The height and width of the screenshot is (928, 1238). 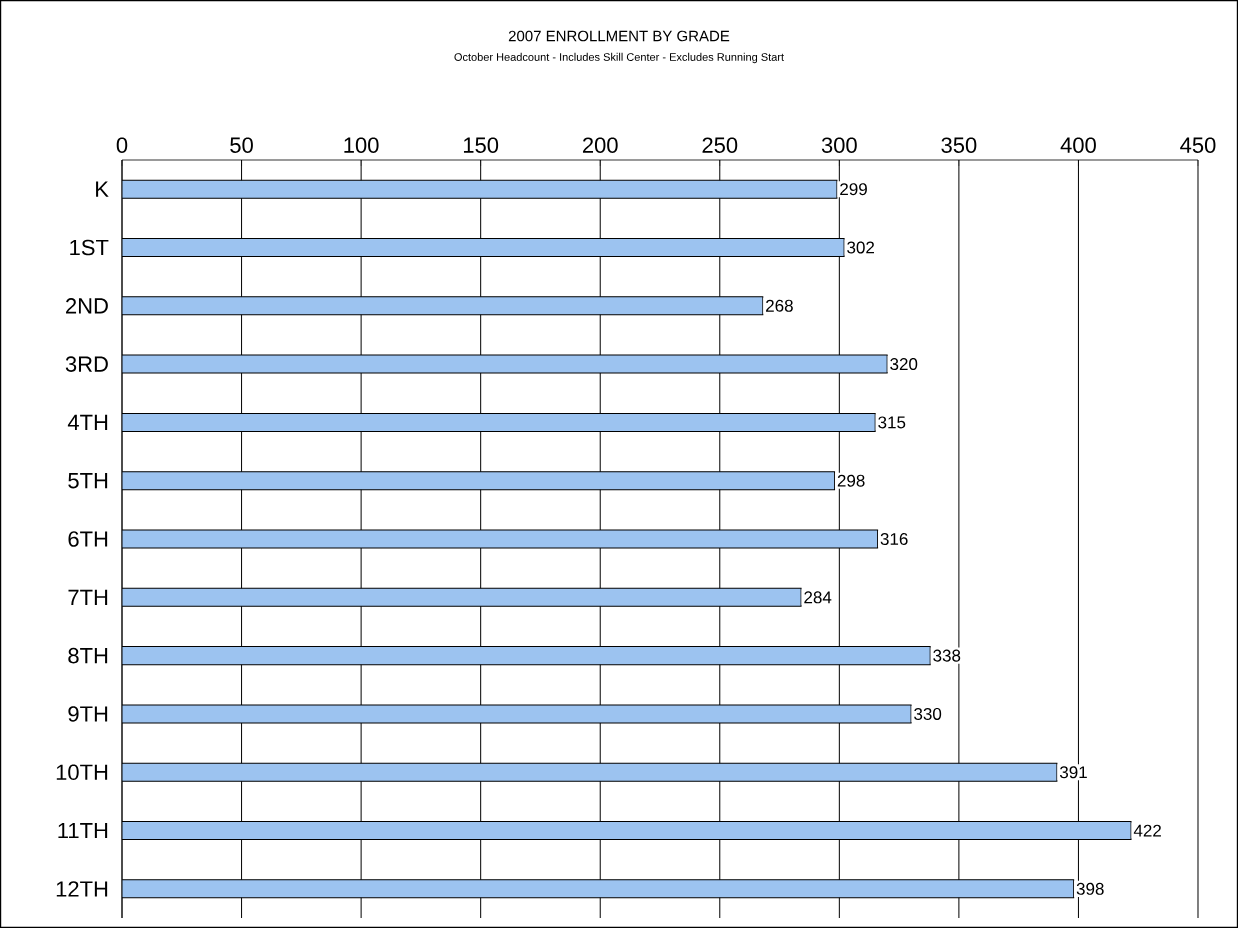 I want to click on data-label: 422, so click(x=1147, y=830).